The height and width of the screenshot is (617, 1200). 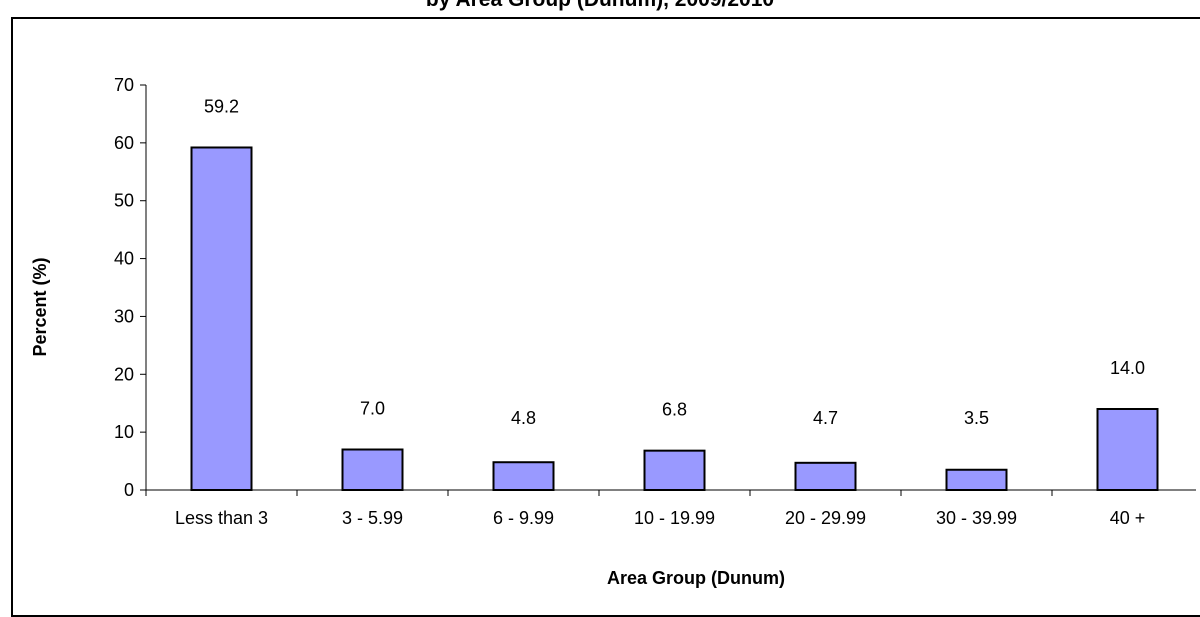 What do you see at coordinates (523, 418) in the screenshot?
I see `data-label: 4.8` at bounding box center [523, 418].